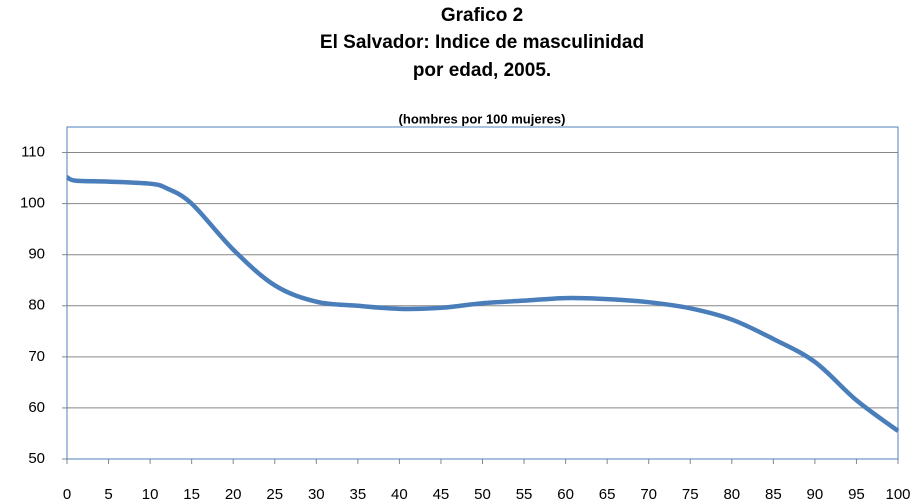 Image resolution: width=914 pixels, height=504 pixels. What do you see at coordinates (191, 494) in the screenshot?
I see `x-tick-label: 15` at bounding box center [191, 494].